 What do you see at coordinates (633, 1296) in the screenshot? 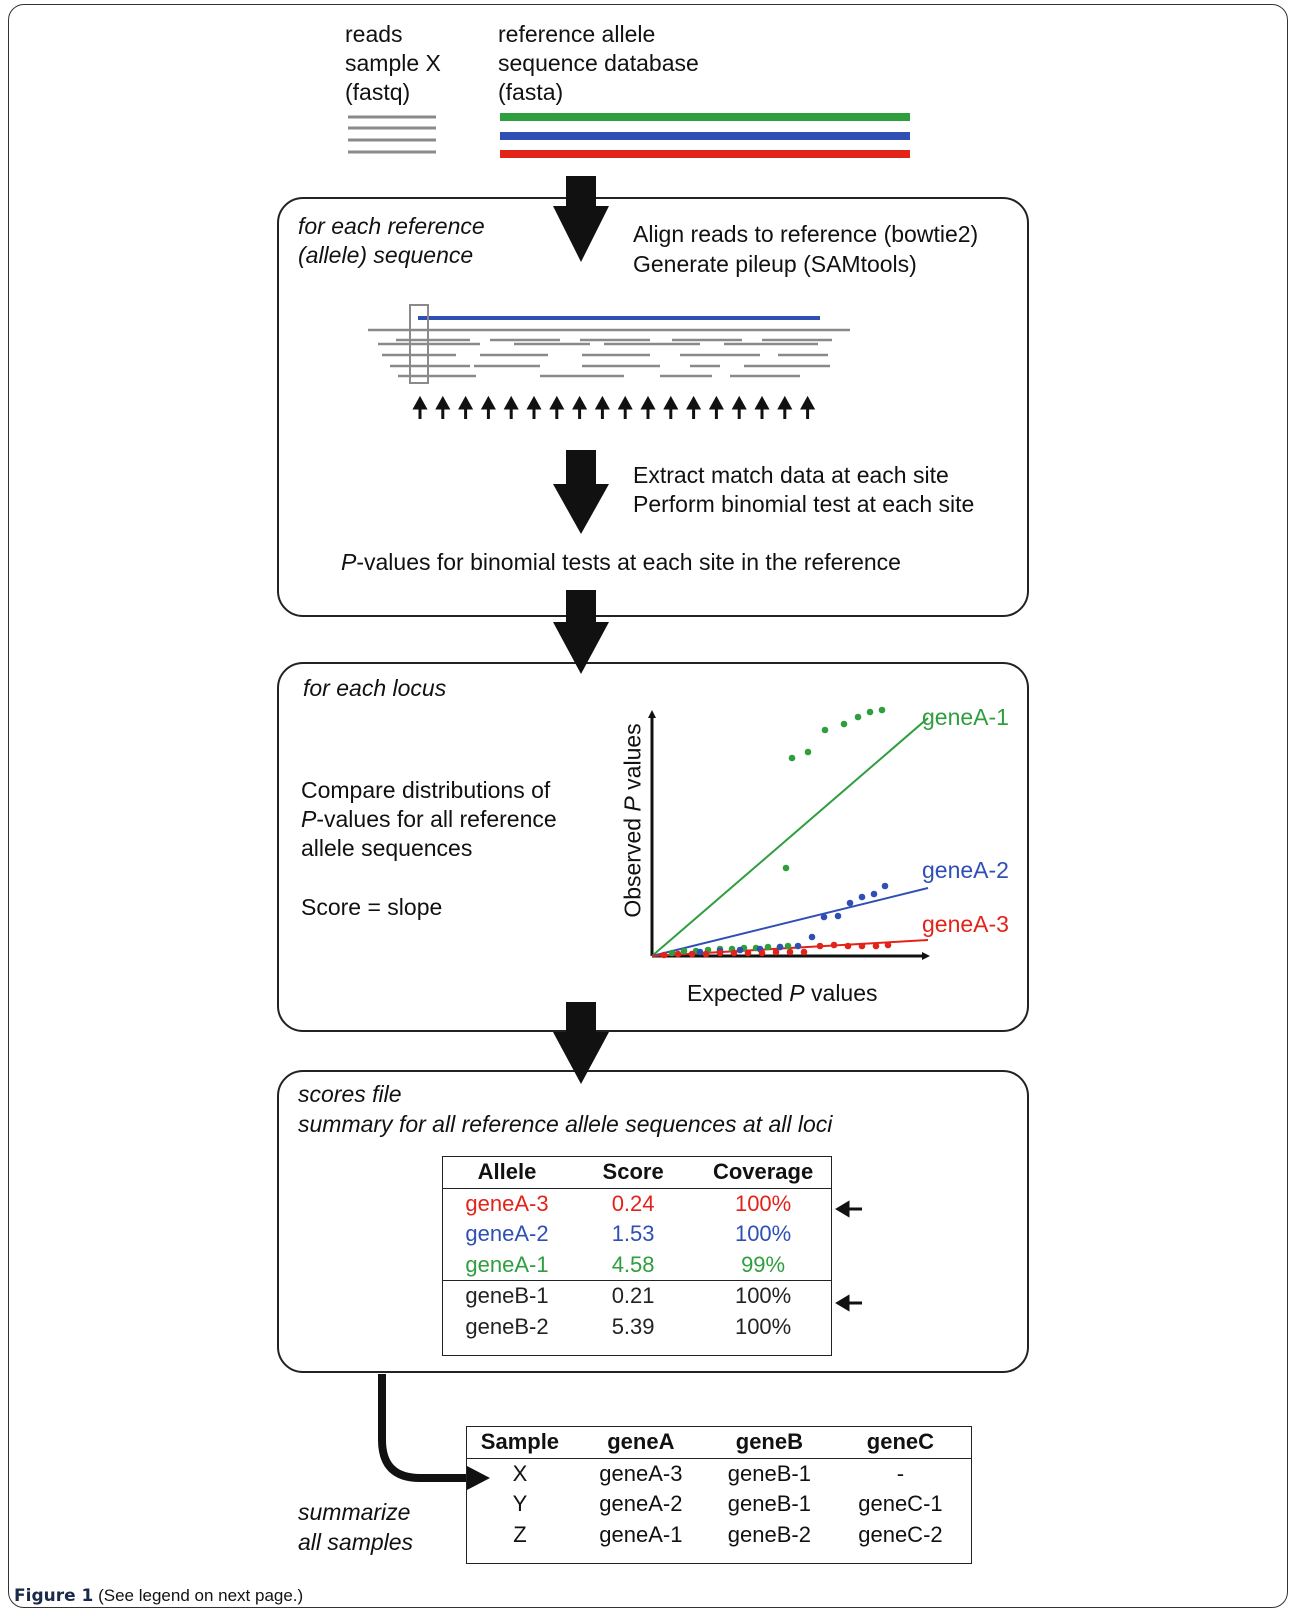
I see `score-cell: 0.21` at bounding box center [633, 1296].